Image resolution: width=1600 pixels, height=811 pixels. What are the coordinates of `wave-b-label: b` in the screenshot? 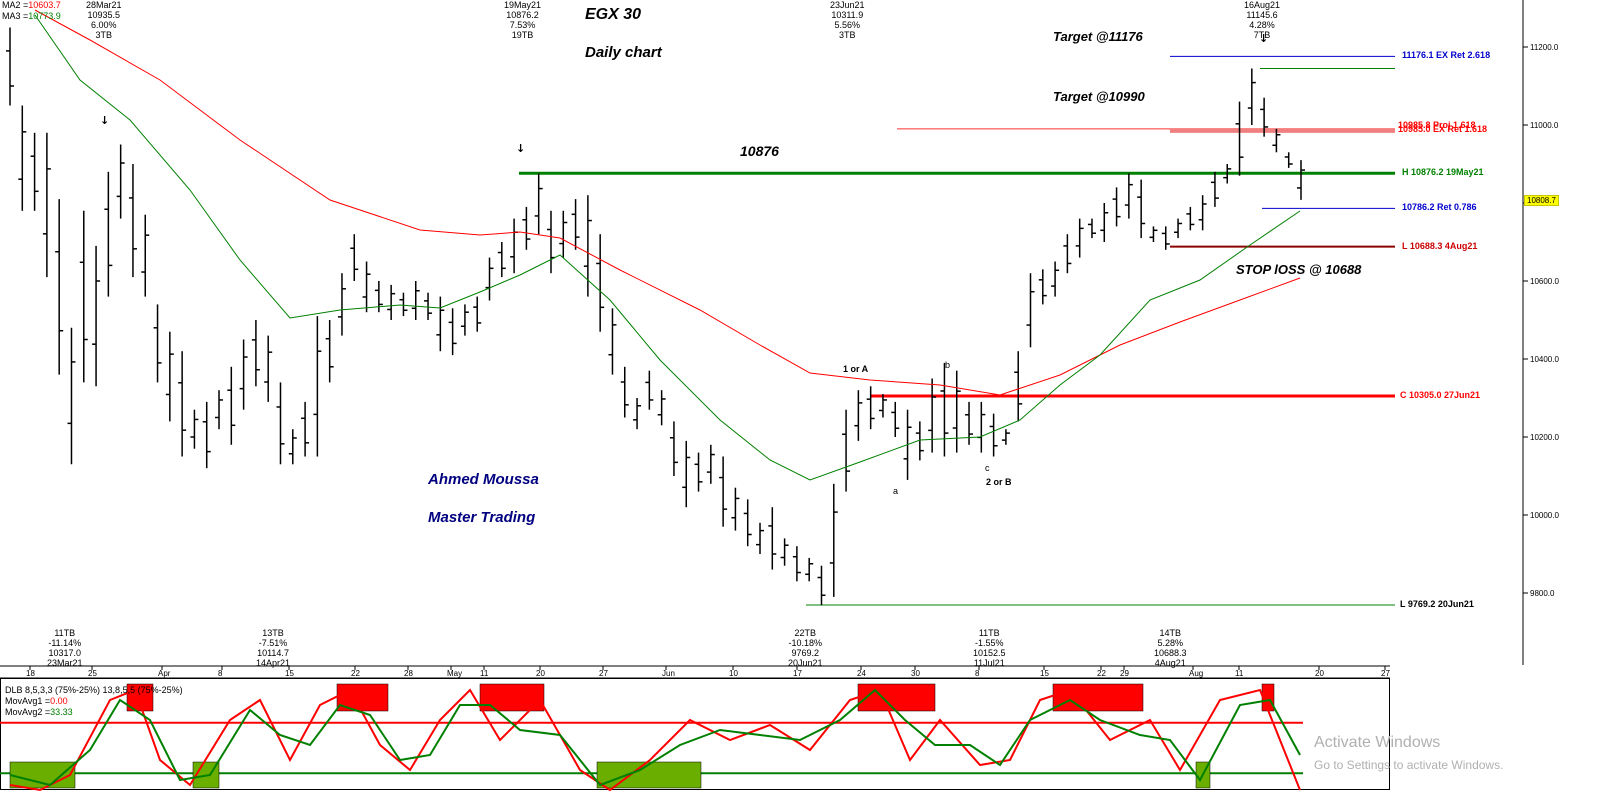 It's located at (948, 365).